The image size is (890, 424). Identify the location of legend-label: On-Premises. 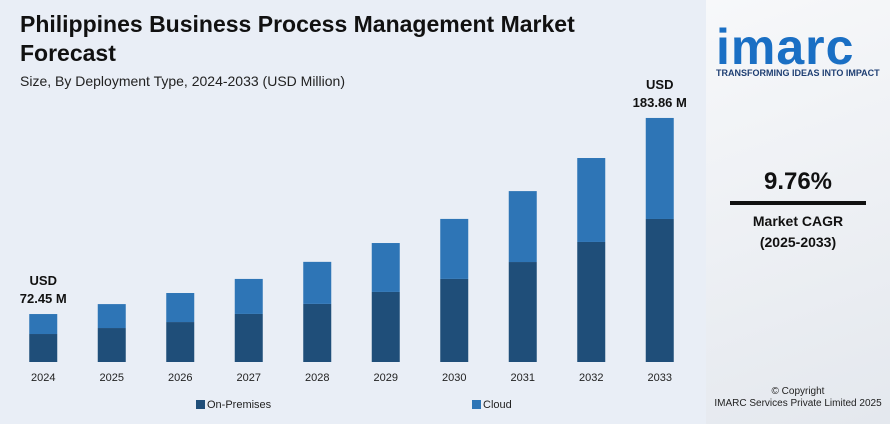
(239, 405).